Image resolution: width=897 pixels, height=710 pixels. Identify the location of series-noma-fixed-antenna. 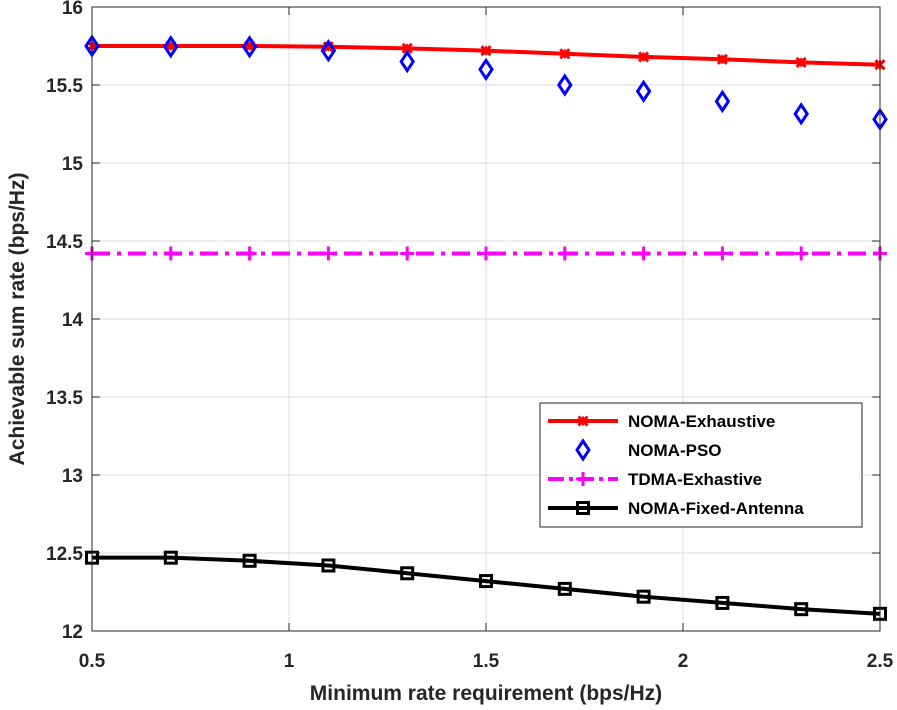
(486, 585).